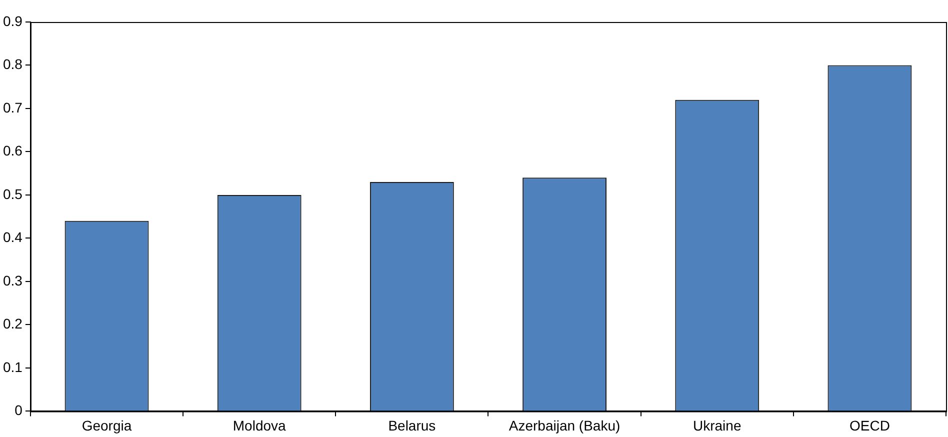 This screenshot has height=437, width=948. What do you see at coordinates (12, 237) in the screenshot?
I see `y-tick-label: 0.4` at bounding box center [12, 237].